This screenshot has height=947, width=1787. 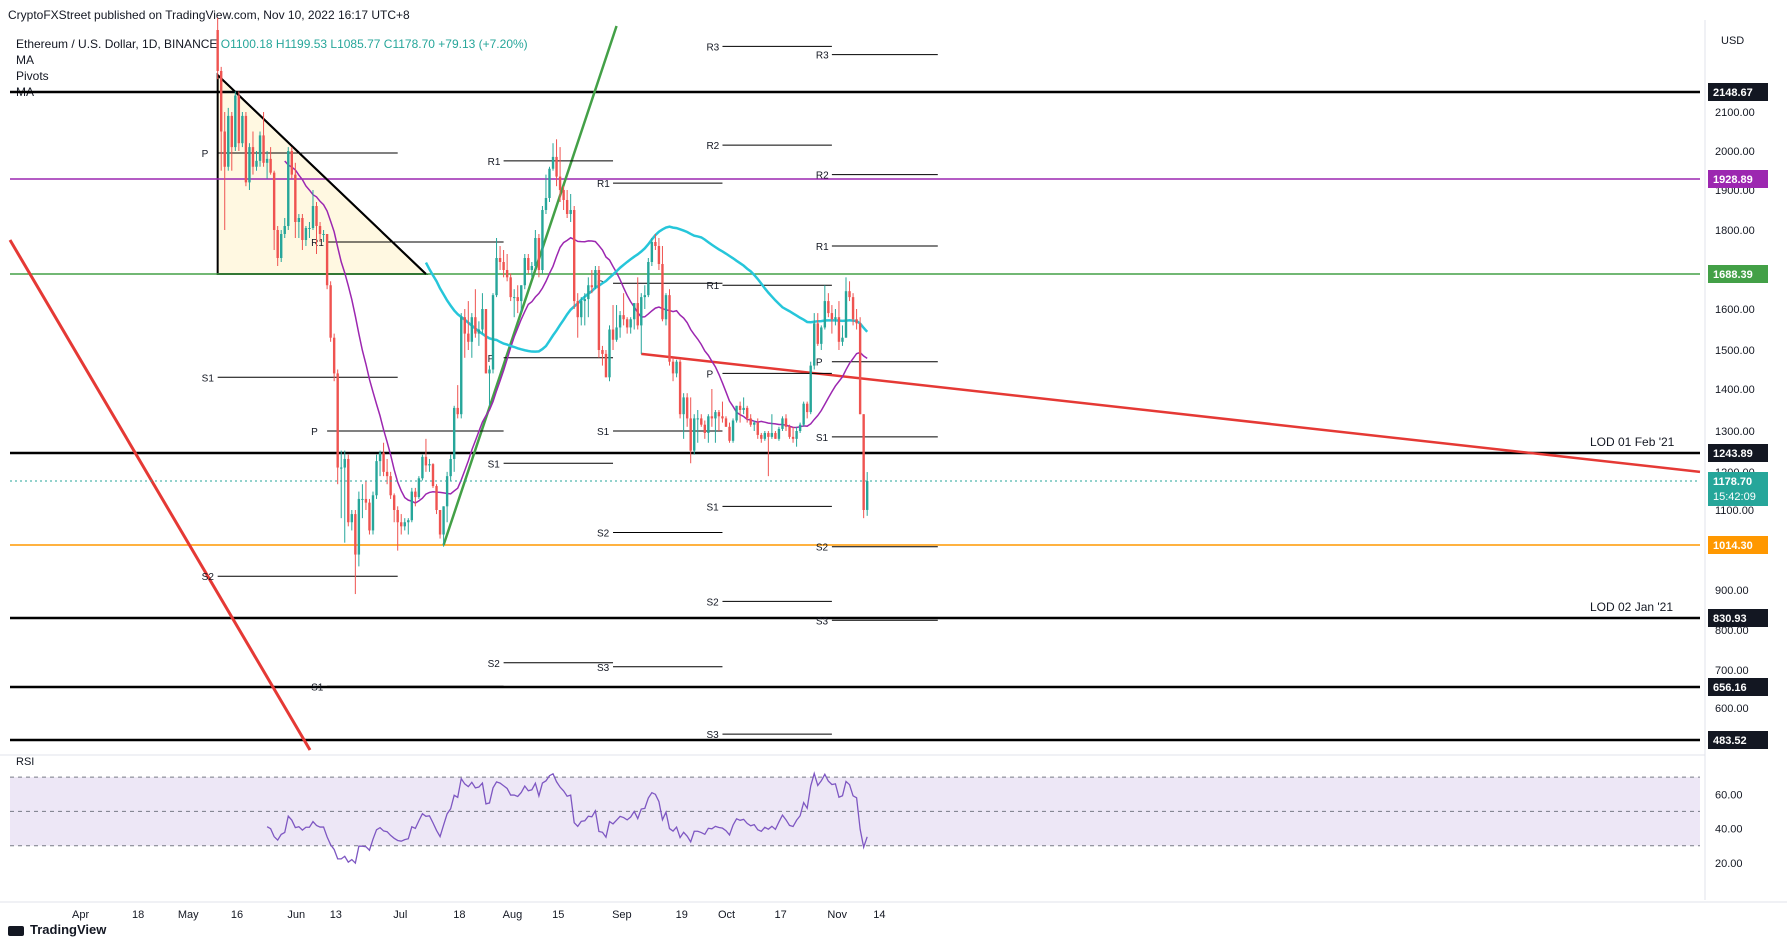 I want to click on green-uptrend-line, so click(x=530, y=285).